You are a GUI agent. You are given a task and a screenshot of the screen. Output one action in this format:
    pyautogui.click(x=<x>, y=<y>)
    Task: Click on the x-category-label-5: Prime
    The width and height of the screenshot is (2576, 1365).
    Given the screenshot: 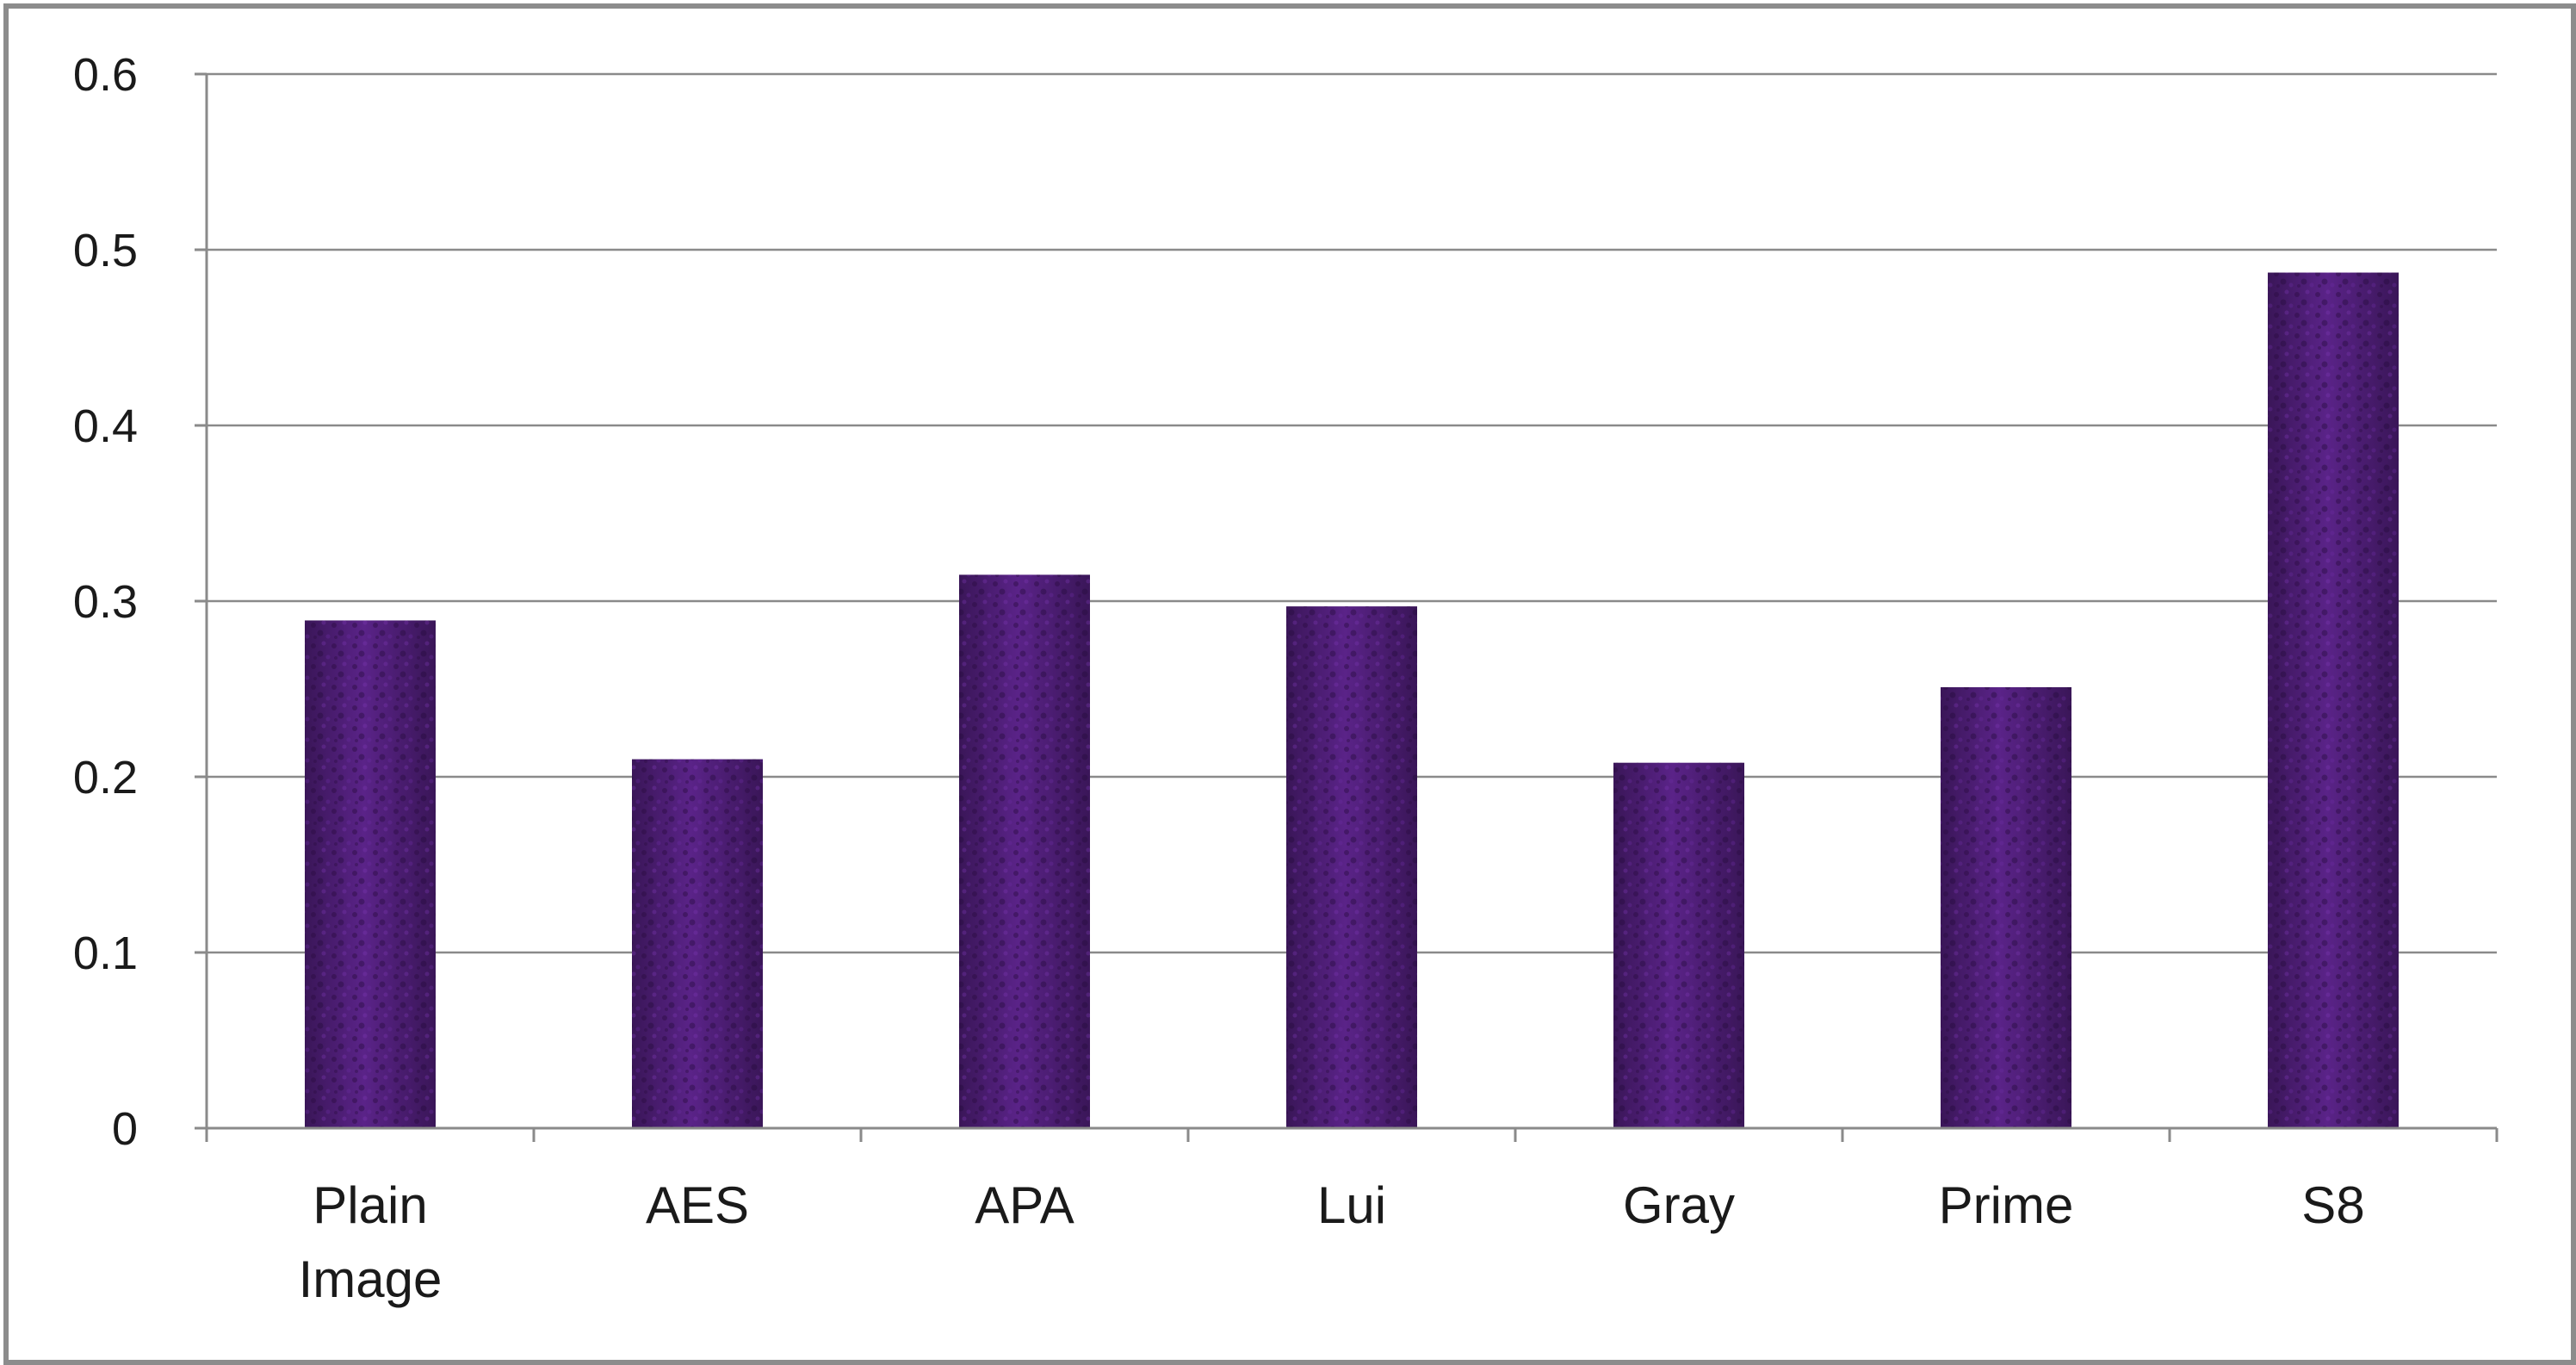 What is the action you would take?
    pyautogui.click(x=2006, y=1205)
    